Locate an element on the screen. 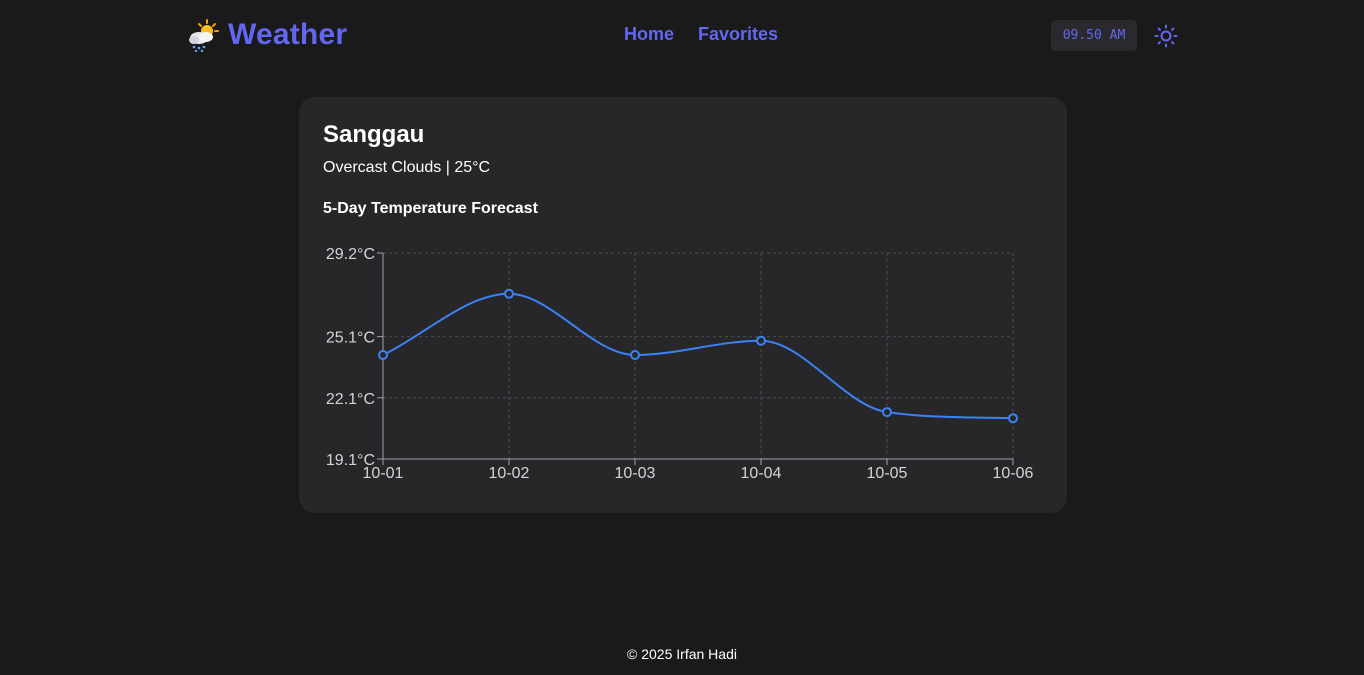 This screenshot has width=1364, height=675. temperature-line is located at coordinates (698, 356).